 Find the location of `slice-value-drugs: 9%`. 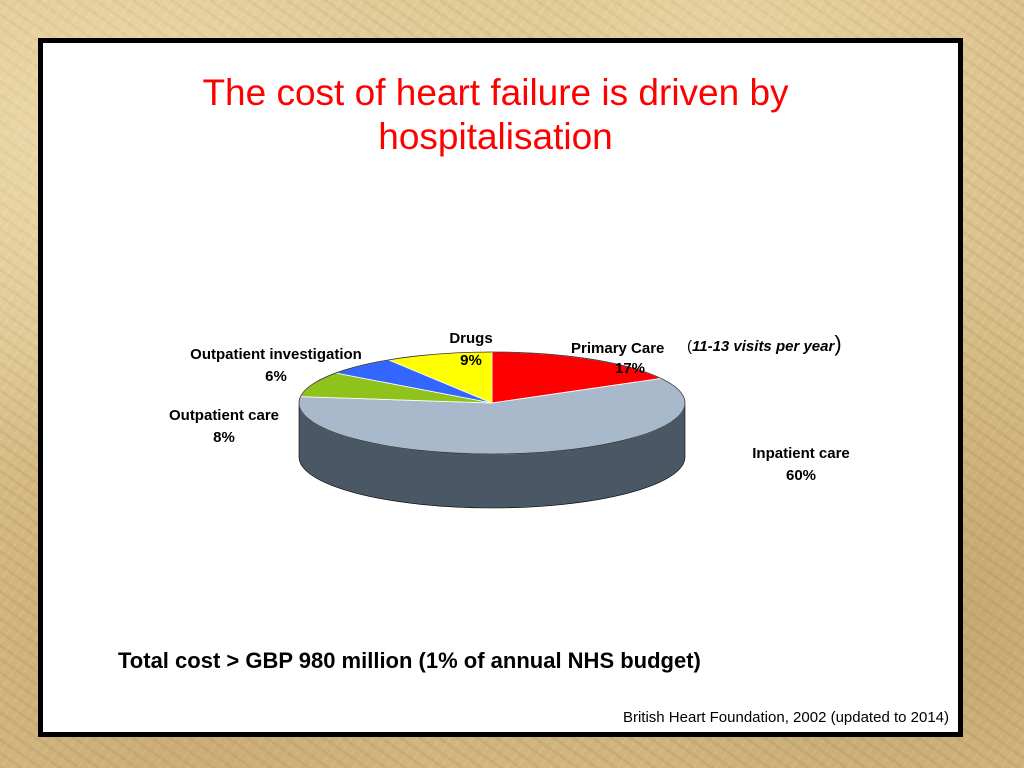

slice-value-drugs: 9% is located at coordinates (471, 360).